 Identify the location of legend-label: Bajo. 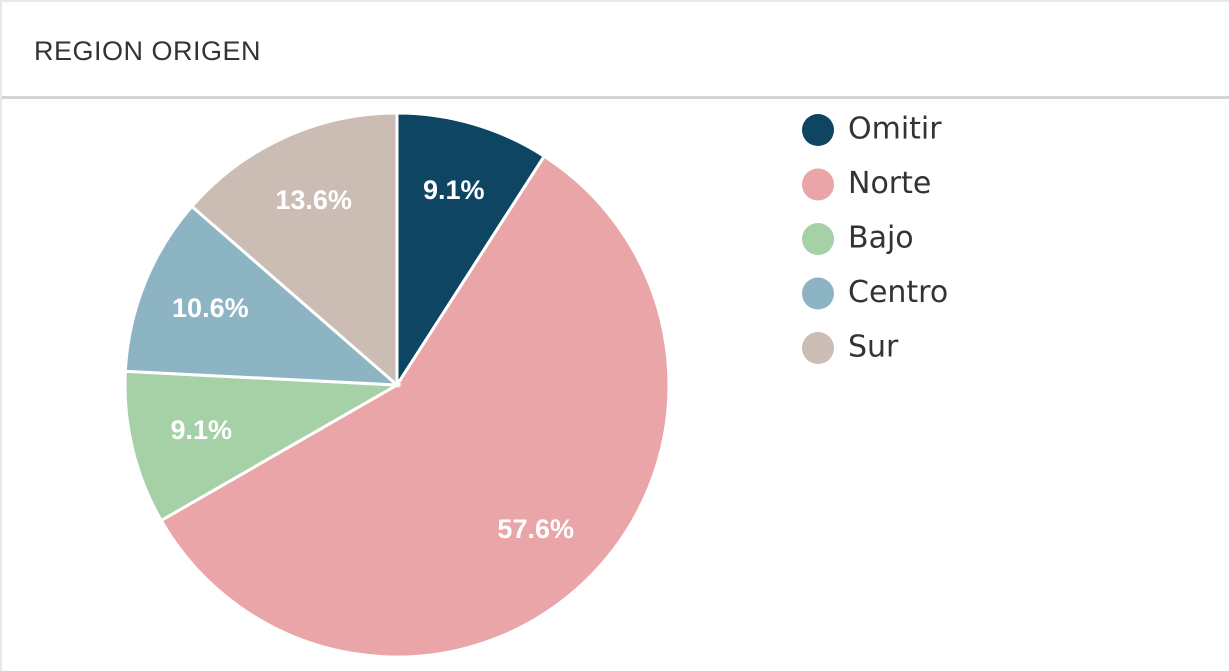
(881, 238).